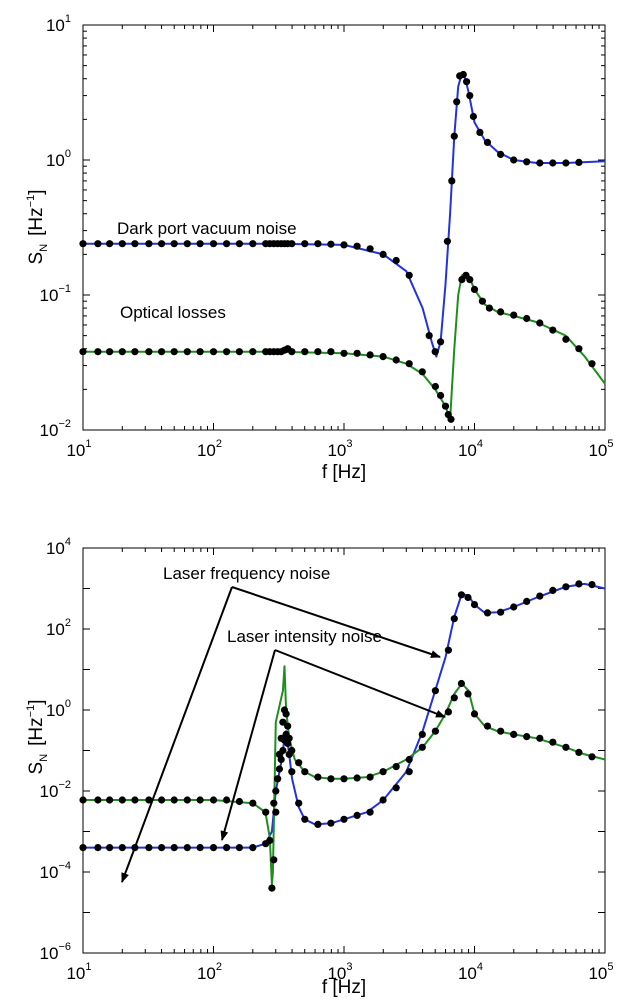 The height and width of the screenshot is (1004, 621). Describe the element at coordinates (248, 745) in the screenshot. I see `arrow-intensity-to-flat` at that location.